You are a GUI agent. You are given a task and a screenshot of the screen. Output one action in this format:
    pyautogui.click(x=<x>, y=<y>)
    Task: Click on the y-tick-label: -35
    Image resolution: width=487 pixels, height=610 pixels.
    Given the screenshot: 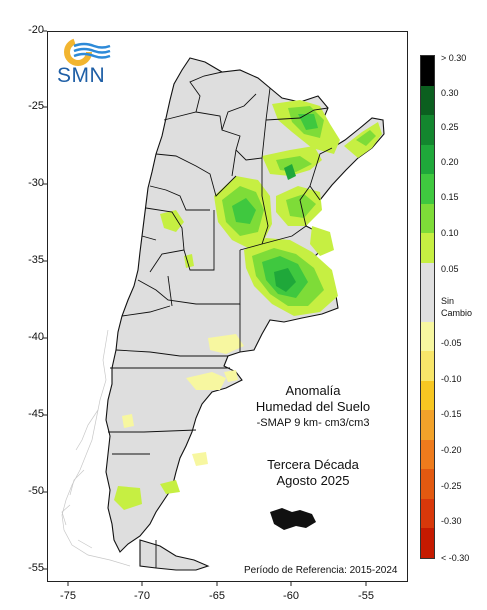 What is the action you would take?
    pyautogui.click(x=36, y=260)
    